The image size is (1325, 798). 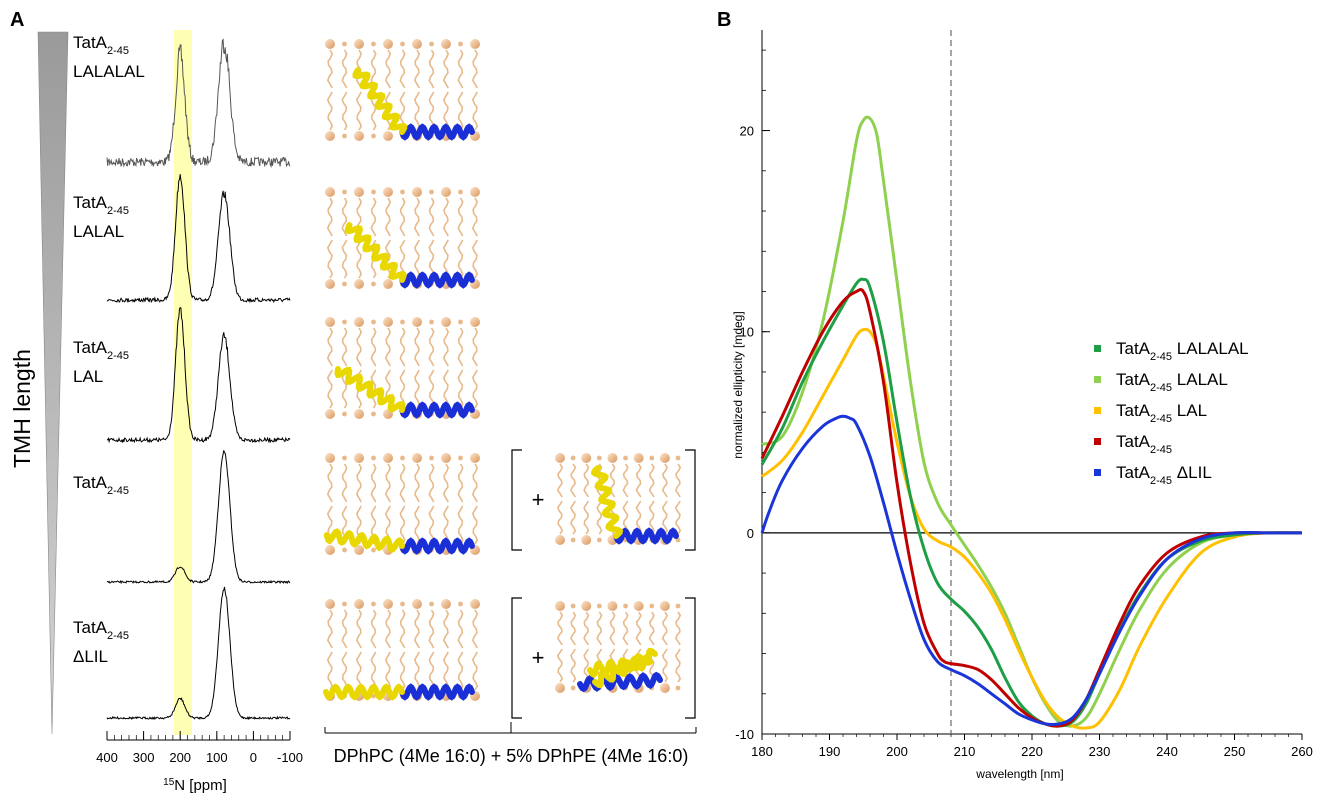 What do you see at coordinates (88, 376) in the screenshot?
I see `sample-label-variant: LAL` at bounding box center [88, 376].